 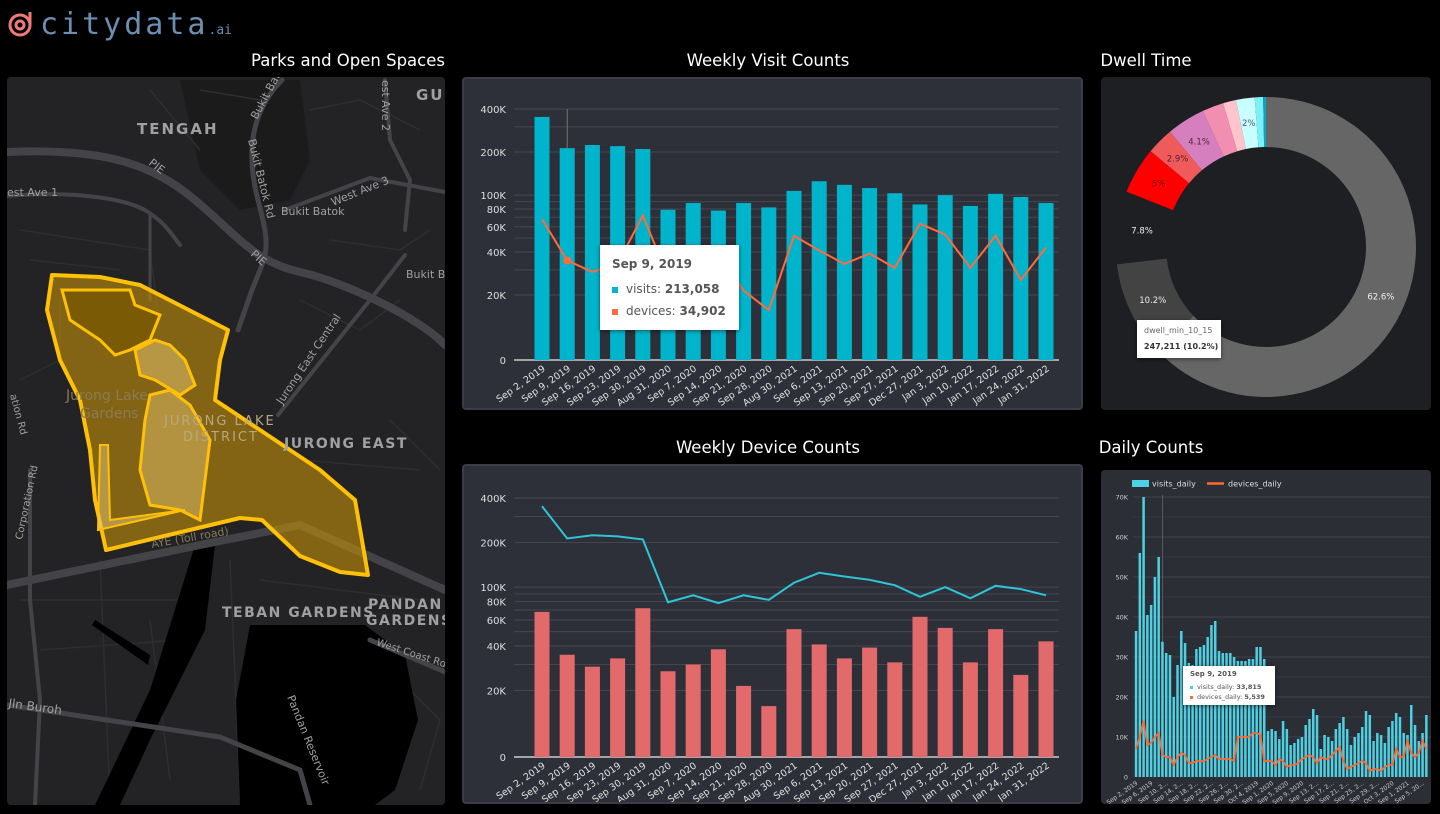 What do you see at coordinates (1174, 484) in the screenshot?
I see `legend-label: visits_daily` at bounding box center [1174, 484].